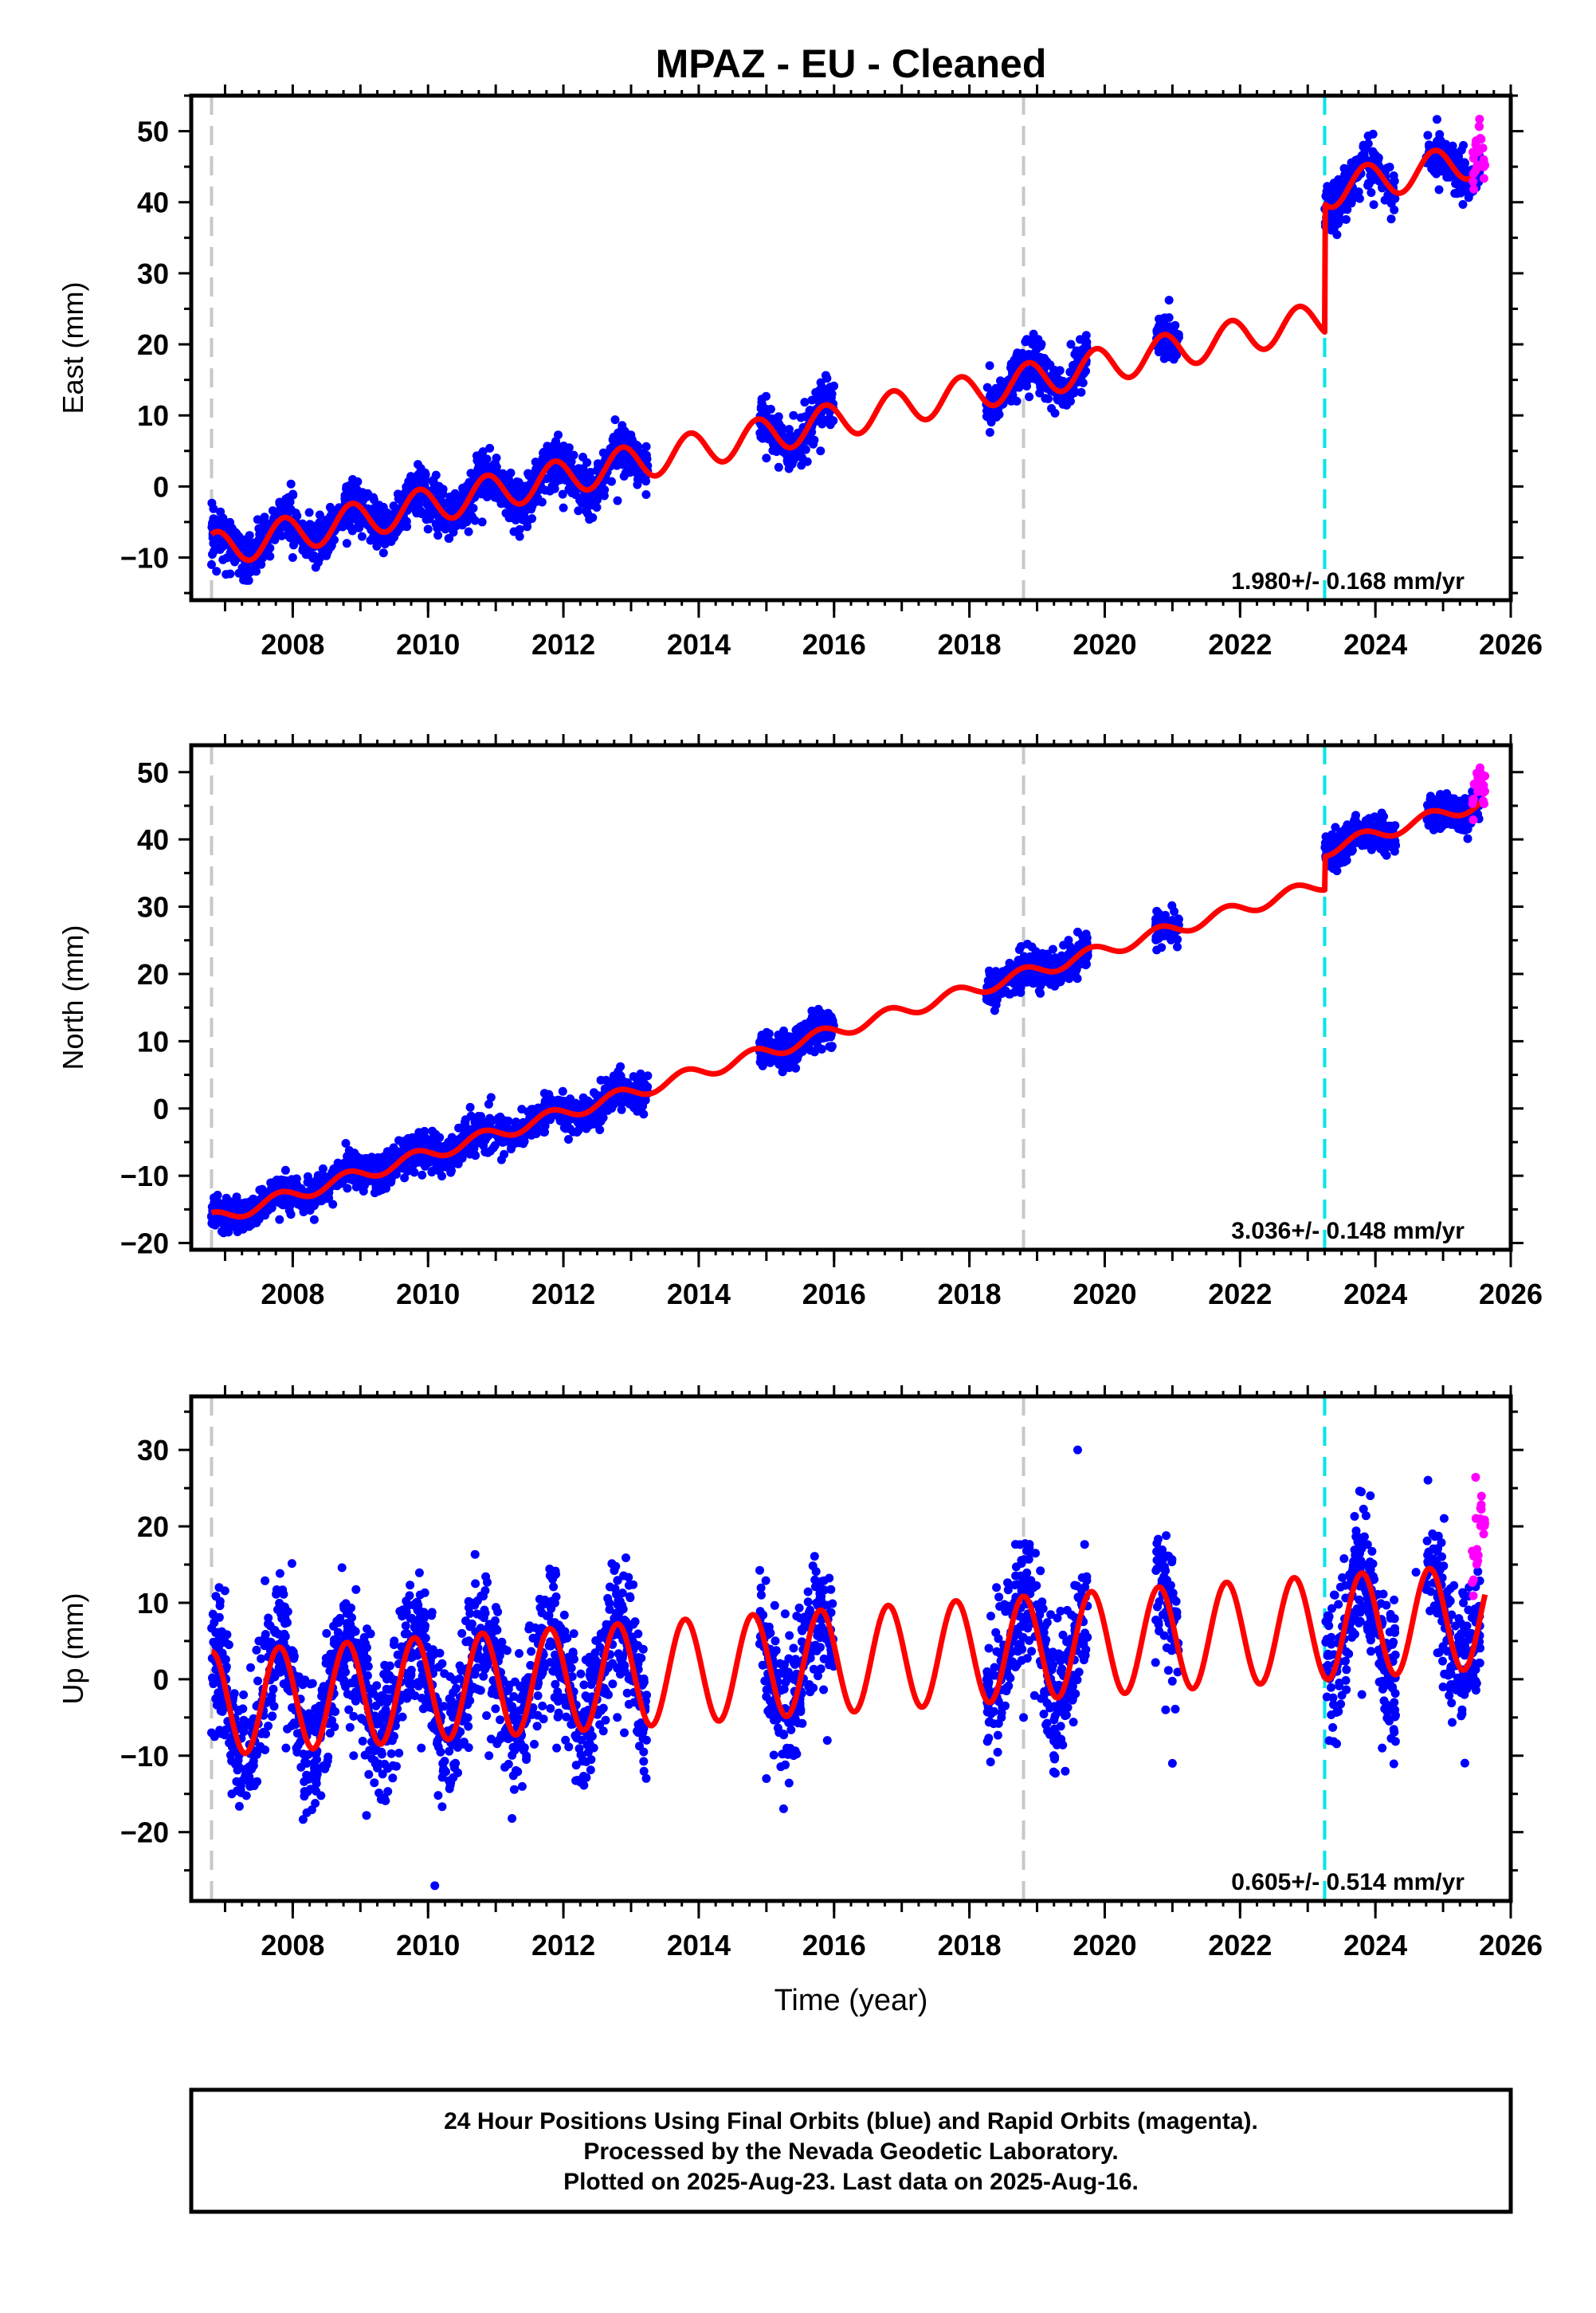 This screenshot has width=1596, height=2313. What do you see at coordinates (153, 203) in the screenshot?
I see `y-tick-label: 40` at bounding box center [153, 203].